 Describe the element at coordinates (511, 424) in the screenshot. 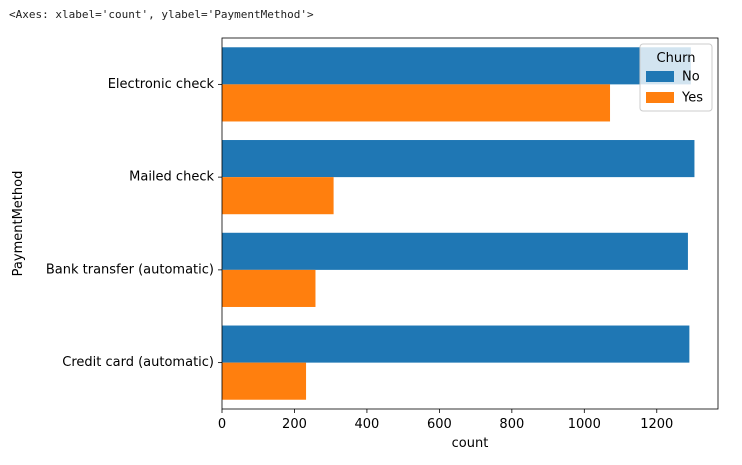

I see `x-tick-label: 800` at that location.